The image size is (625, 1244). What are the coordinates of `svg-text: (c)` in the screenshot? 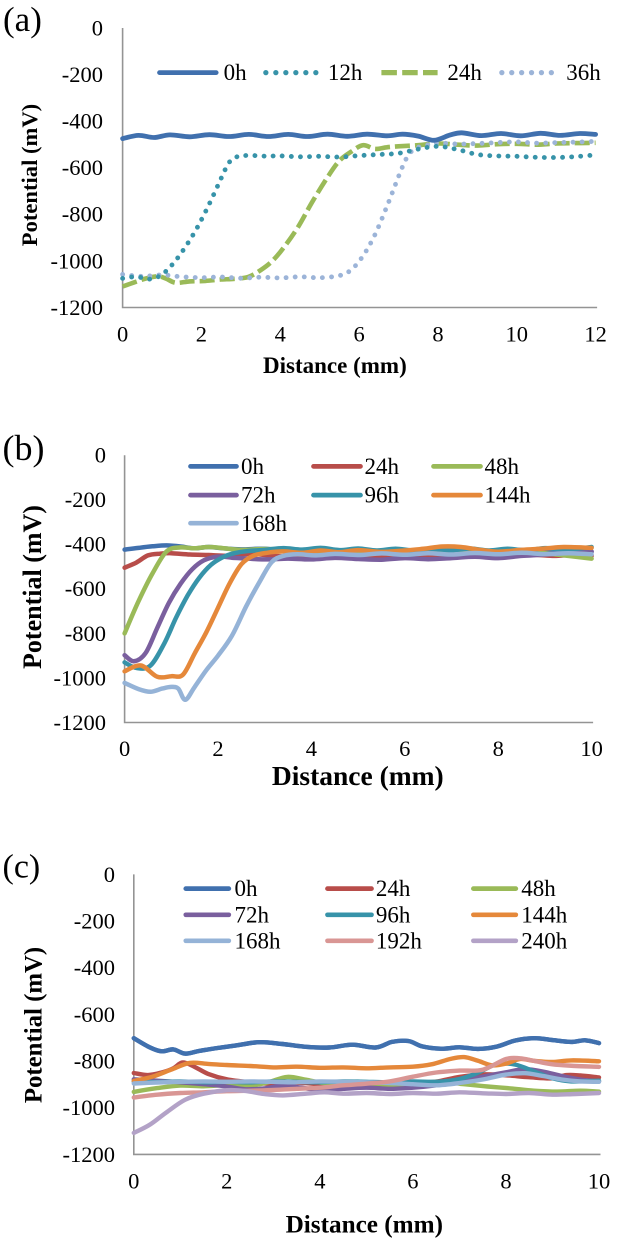 It's located at (22, 867).